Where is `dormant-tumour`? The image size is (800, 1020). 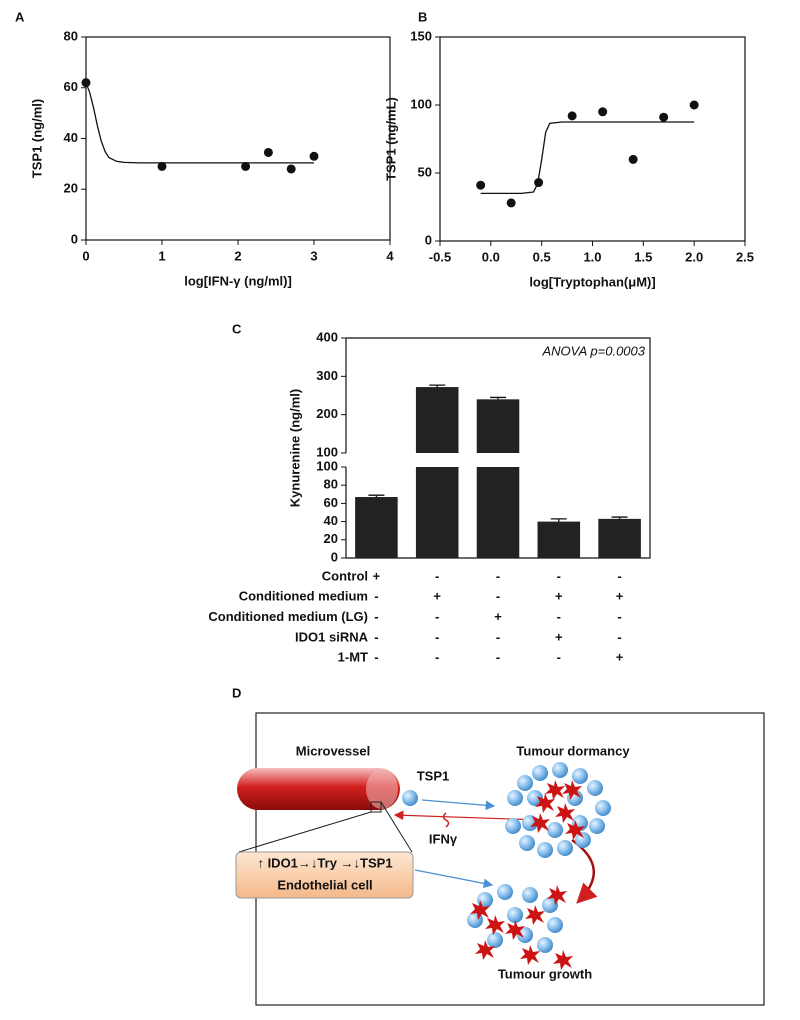
dormant-tumour is located at coordinates (558, 810).